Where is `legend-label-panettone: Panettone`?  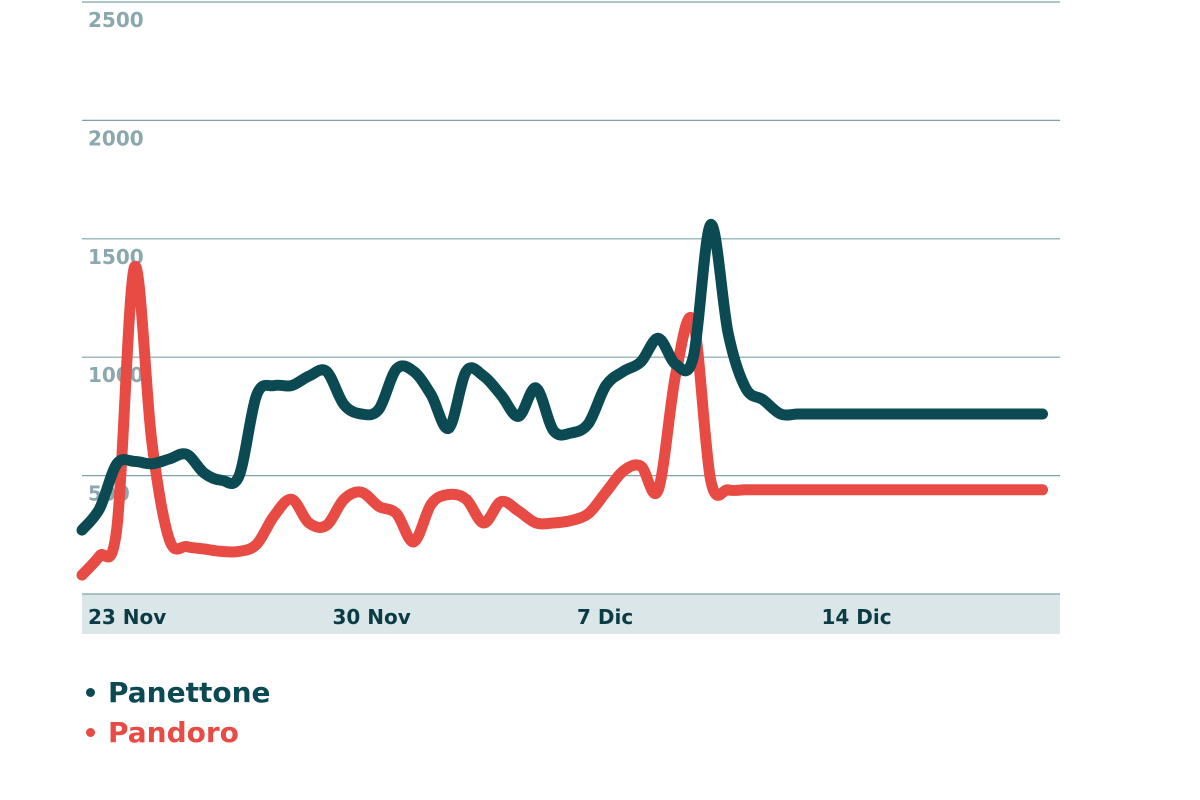
legend-label-panettone: Panettone is located at coordinates (189, 692).